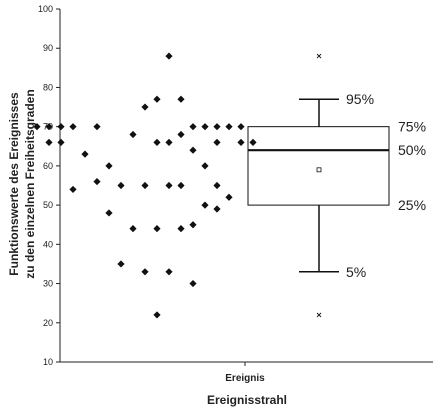 This screenshot has height=413, width=442. I want to click on y-tick-label: 90, so click(48, 48).